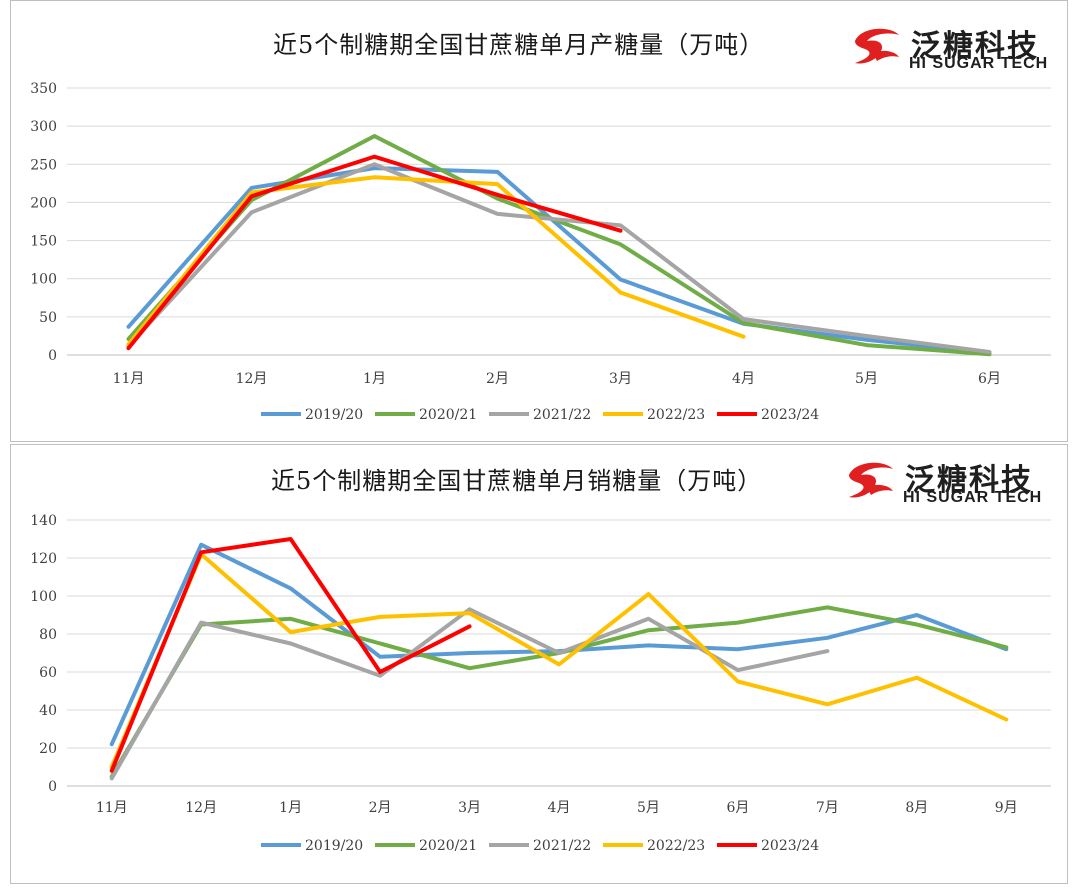  What do you see at coordinates (48, 749) in the screenshot?
I see `y-tick-label: 20` at bounding box center [48, 749].